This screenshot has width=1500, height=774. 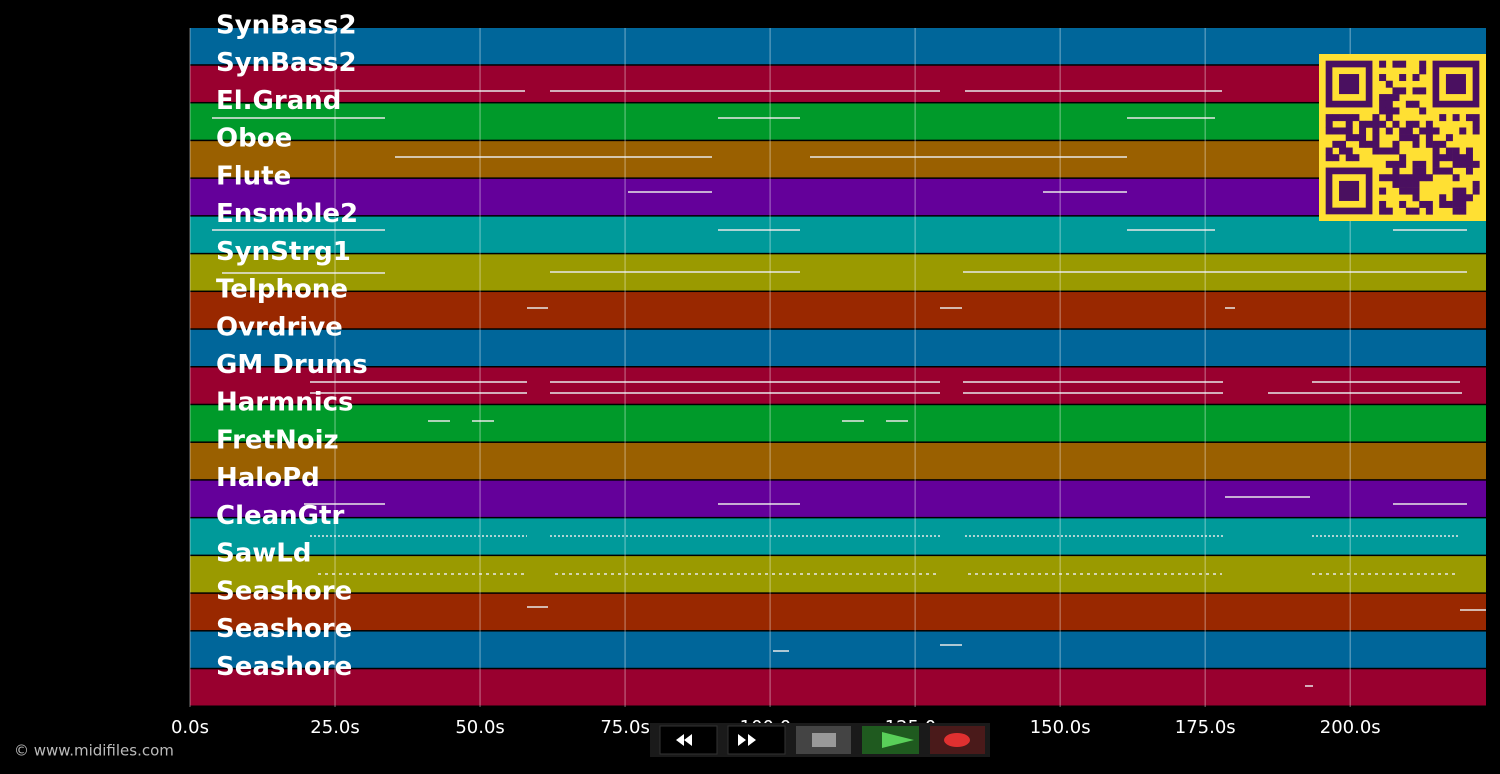 I want to click on track-name: Oboe, so click(x=254, y=139).